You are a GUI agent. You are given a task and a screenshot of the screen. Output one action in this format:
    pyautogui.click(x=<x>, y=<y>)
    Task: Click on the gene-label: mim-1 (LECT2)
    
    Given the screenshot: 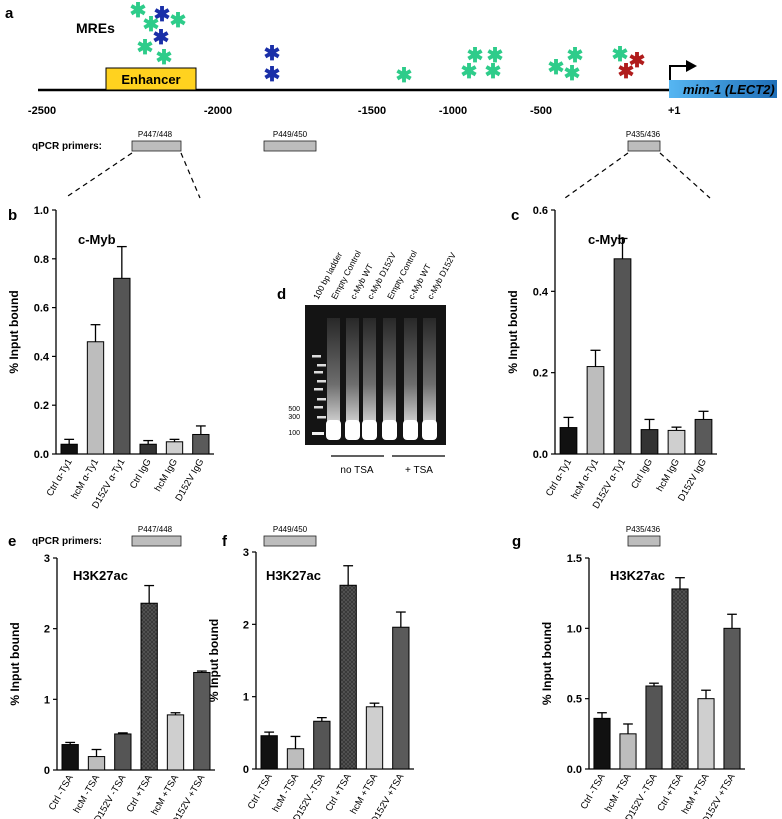 What is the action you would take?
    pyautogui.click(x=729, y=89)
    